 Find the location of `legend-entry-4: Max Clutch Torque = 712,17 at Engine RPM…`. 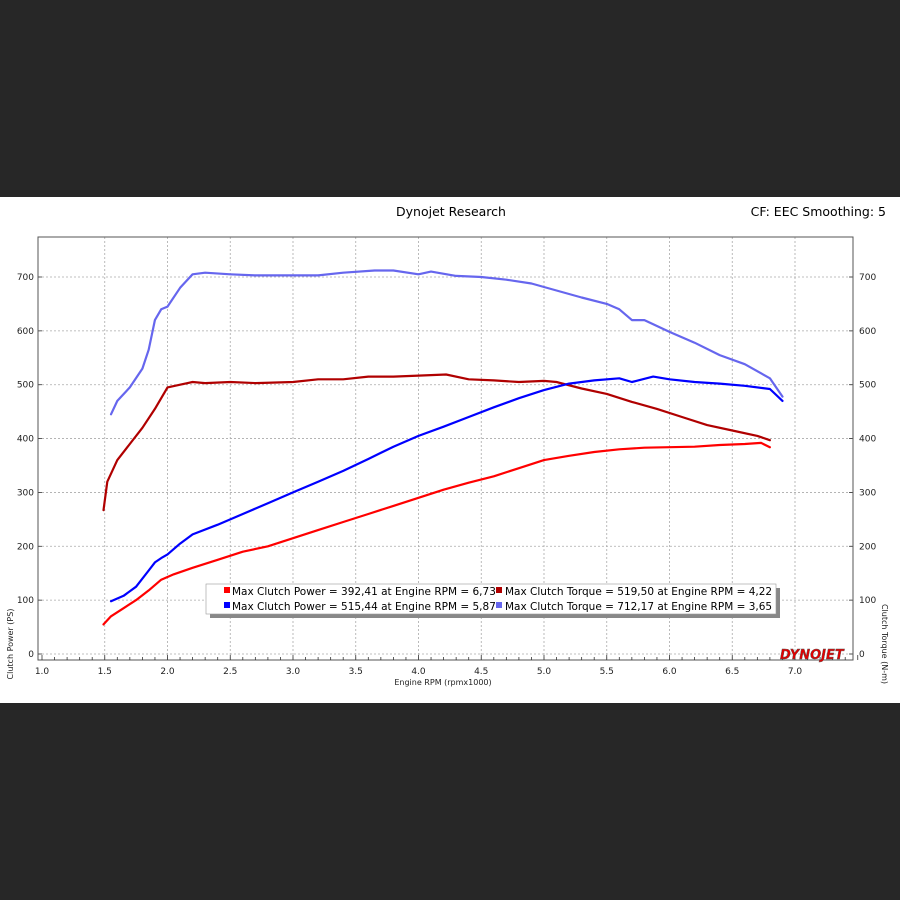

legend-entry-4: Max Clutch Torque = 712,17 at Engine RPM… is located at coordinates (638, 607).